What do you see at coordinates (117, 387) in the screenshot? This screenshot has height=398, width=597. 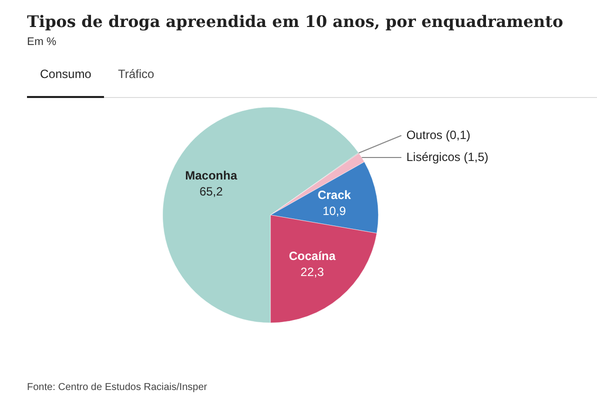 I see `source-note: Fonte: Centro de Estudos Raciais/Insper` at bounding box center [117, 387].